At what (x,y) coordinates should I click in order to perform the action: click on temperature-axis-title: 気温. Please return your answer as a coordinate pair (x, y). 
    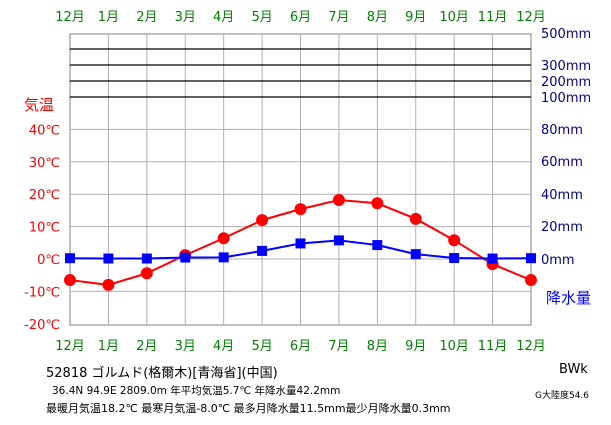
    Looking at the image, I should click on (39, 105).